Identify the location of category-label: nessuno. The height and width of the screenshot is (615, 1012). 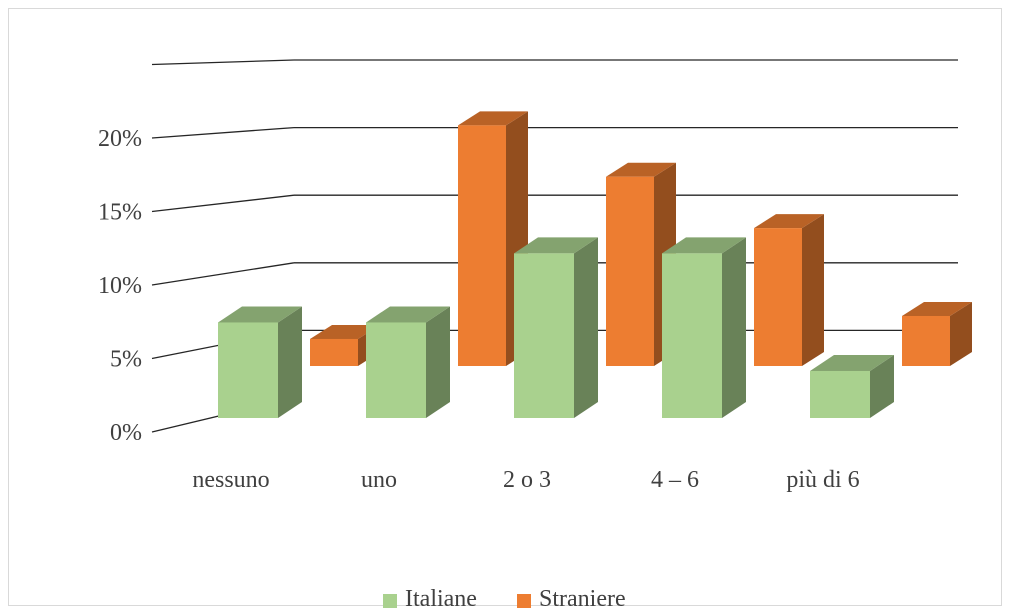
(230, 480).